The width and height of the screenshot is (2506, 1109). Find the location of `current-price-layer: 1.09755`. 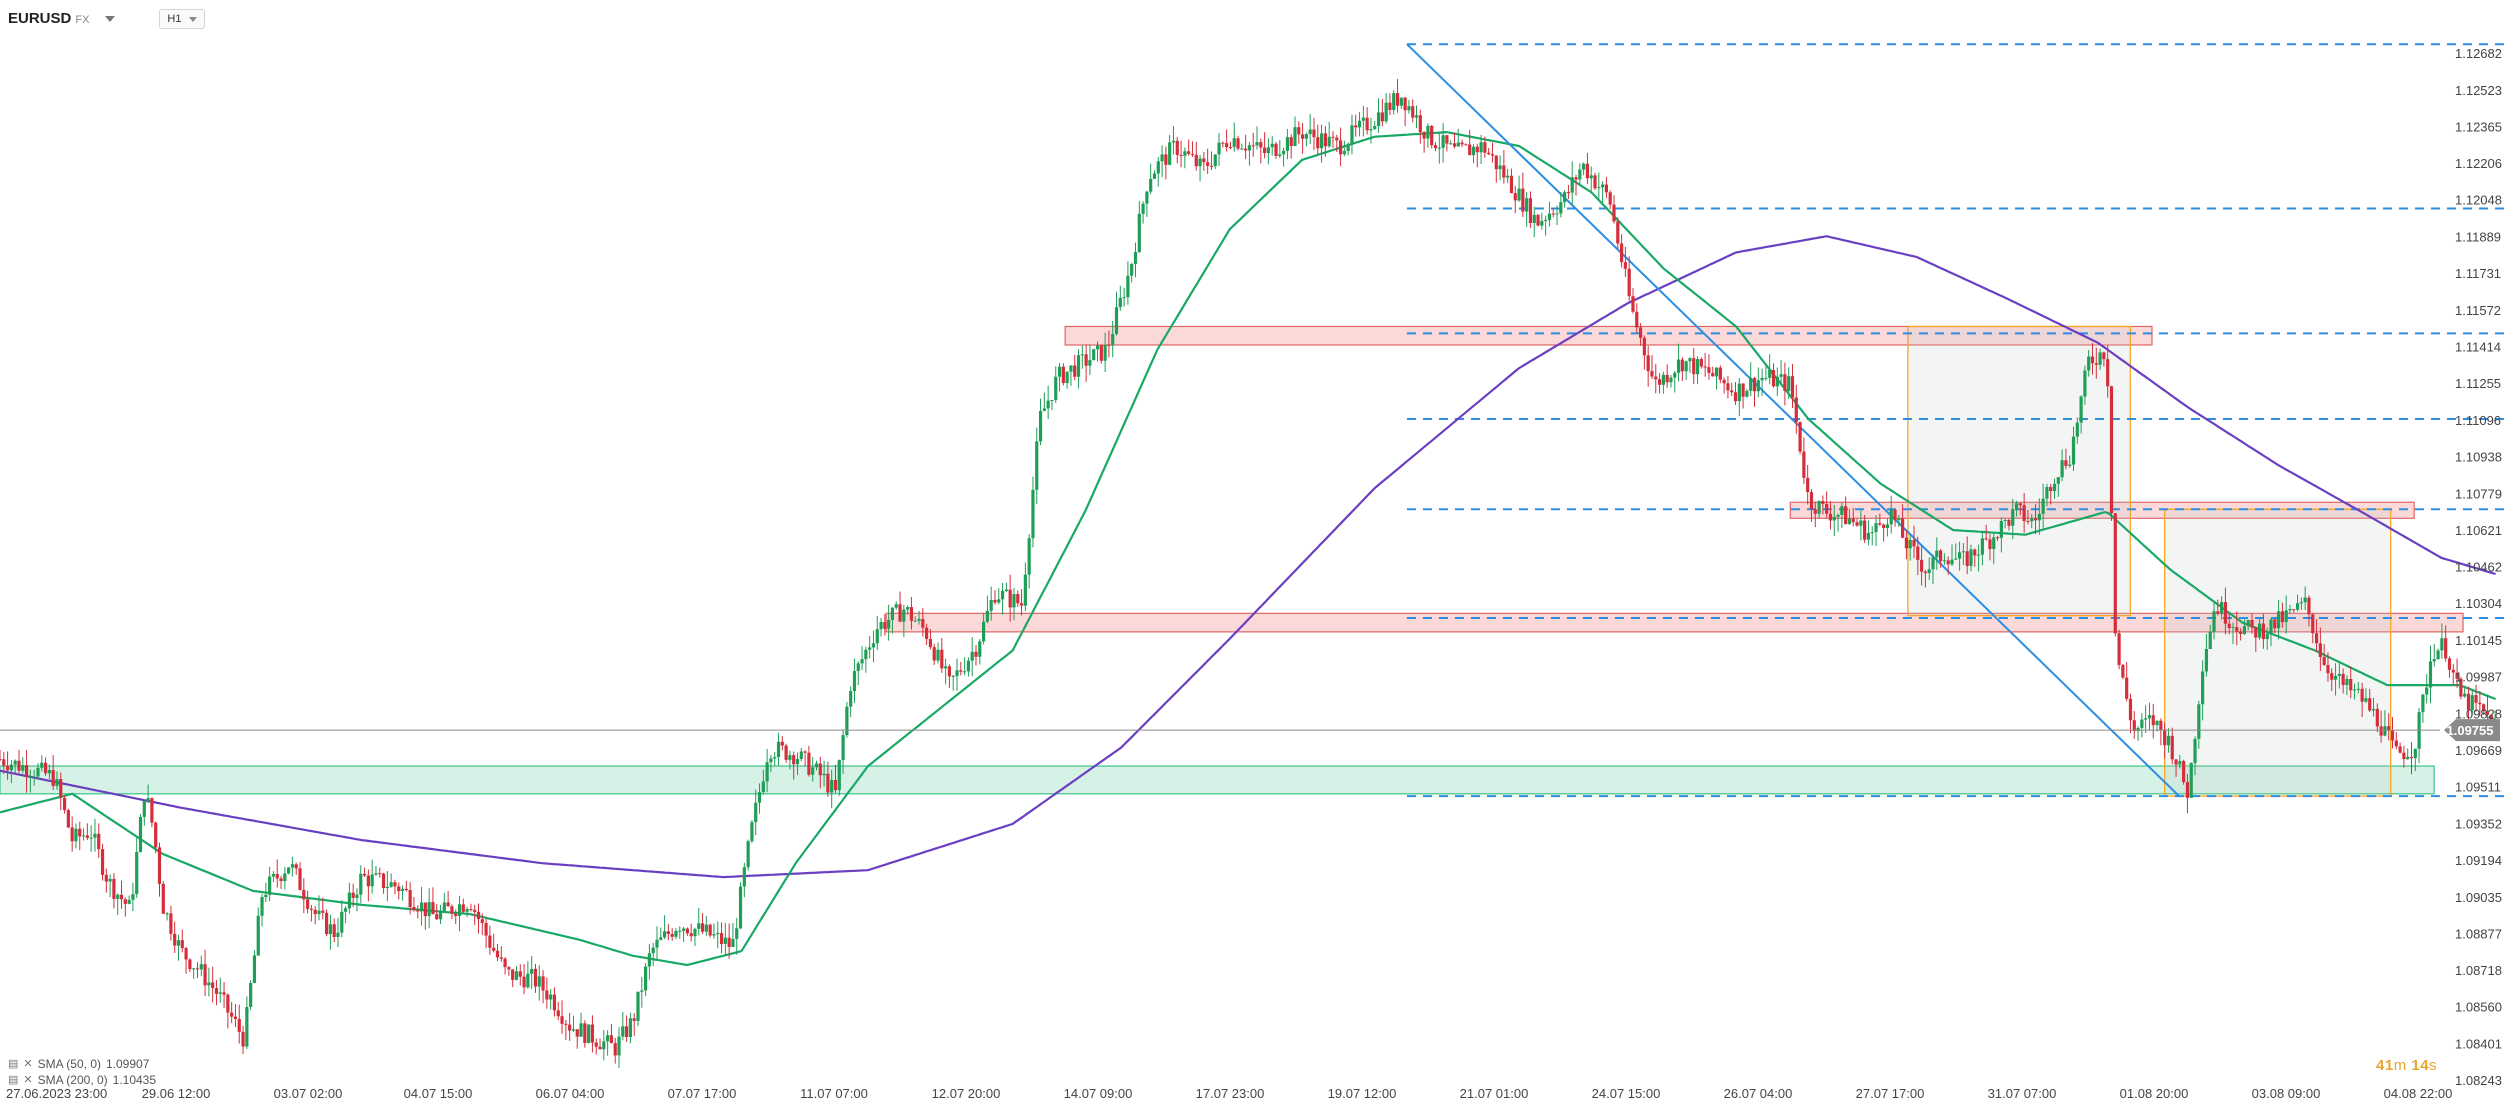

current-price-layer: 1.09755 is located at coordinates (1250, 730).